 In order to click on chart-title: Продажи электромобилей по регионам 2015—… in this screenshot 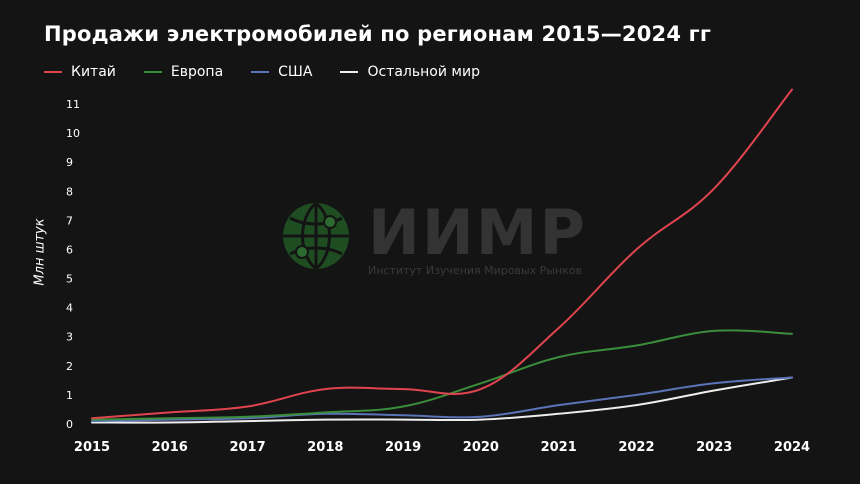, I will do `click(378, 34)`.